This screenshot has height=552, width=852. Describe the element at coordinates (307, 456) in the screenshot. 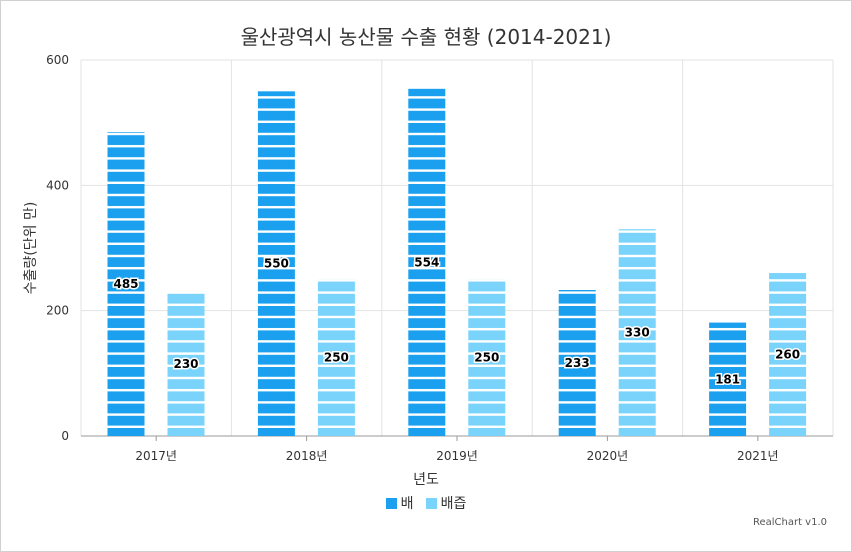

I see `x-tick-label: 2018년` at that location.